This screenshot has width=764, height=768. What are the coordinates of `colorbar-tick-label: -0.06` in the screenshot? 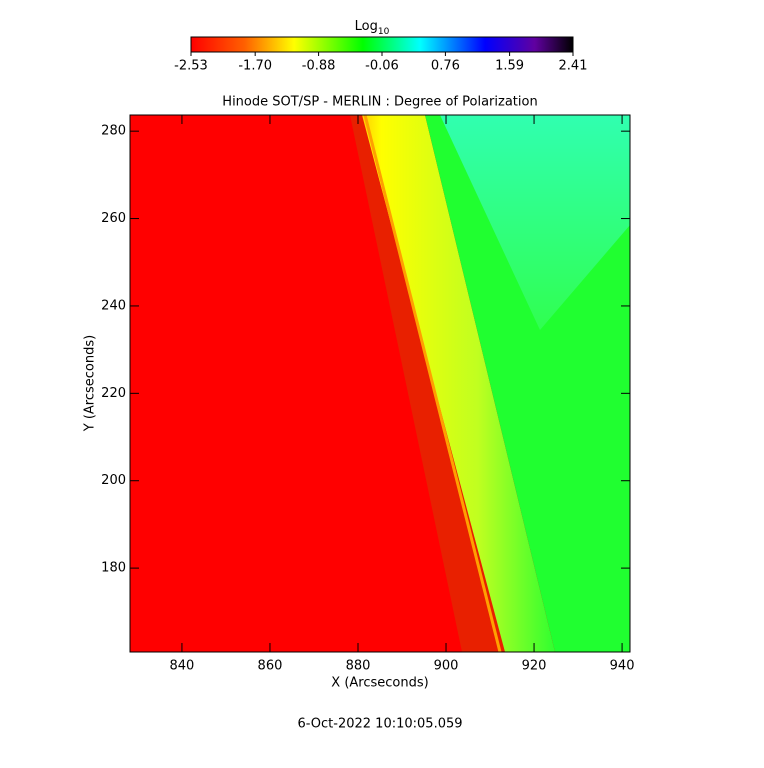 It's located at (382, 66).